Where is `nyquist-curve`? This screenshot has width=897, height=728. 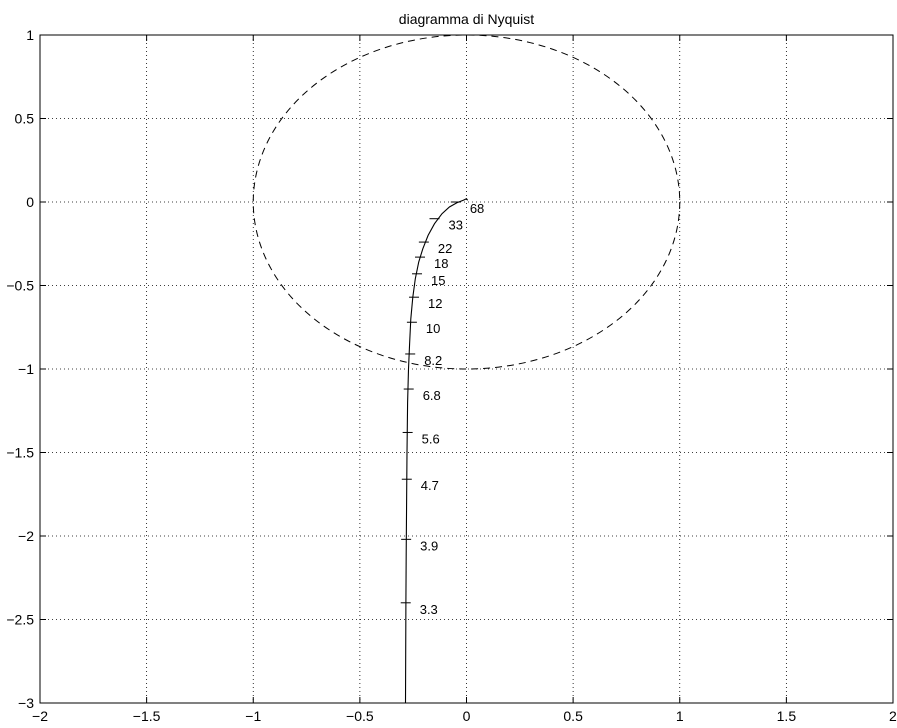 nyquist-curve is located at coordinates (436, 450).